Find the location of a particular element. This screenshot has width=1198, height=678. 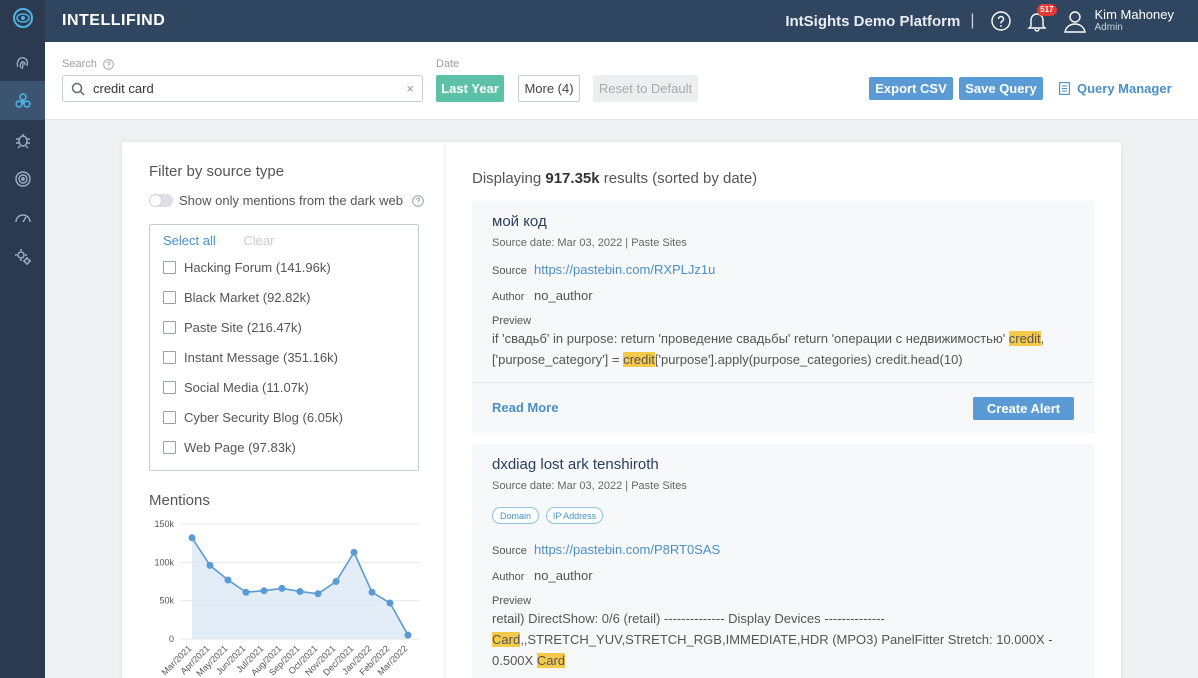

left-sidebar is located at coordinates (22, 339).